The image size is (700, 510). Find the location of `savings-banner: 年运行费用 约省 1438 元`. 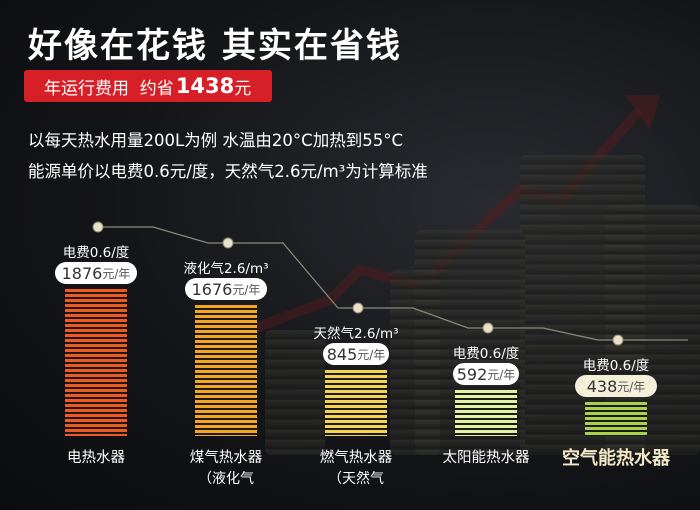

savings-banner: 年运行费用 约省 1438 元 is located at coordinates (148, 86).